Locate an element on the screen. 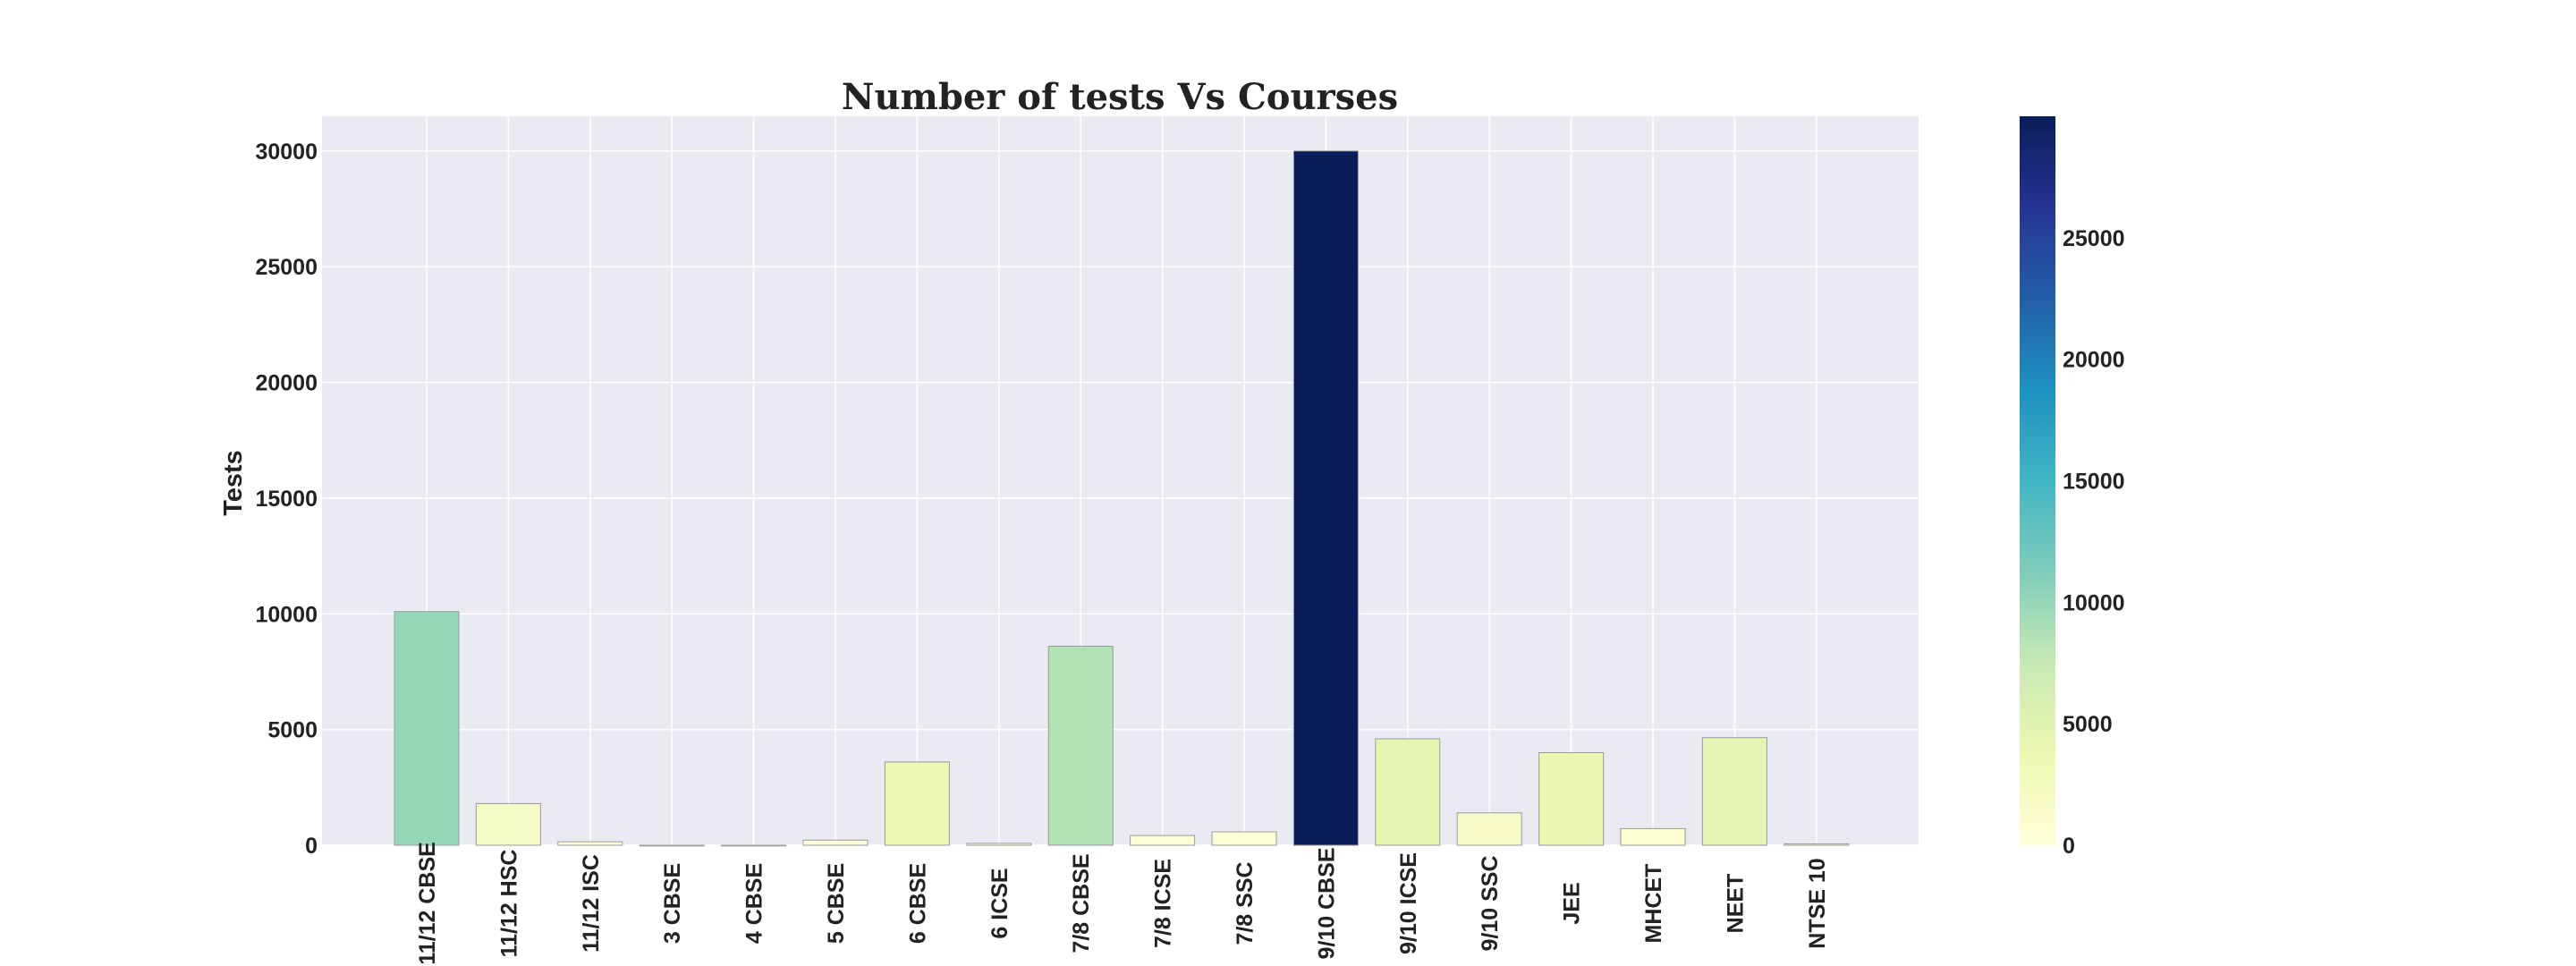 The width and height of the screenshot is (2576, 966). colorbar-tick-labels: 0 5000 10000 15000 20000 25000 is located at coordinates (2094, 542).